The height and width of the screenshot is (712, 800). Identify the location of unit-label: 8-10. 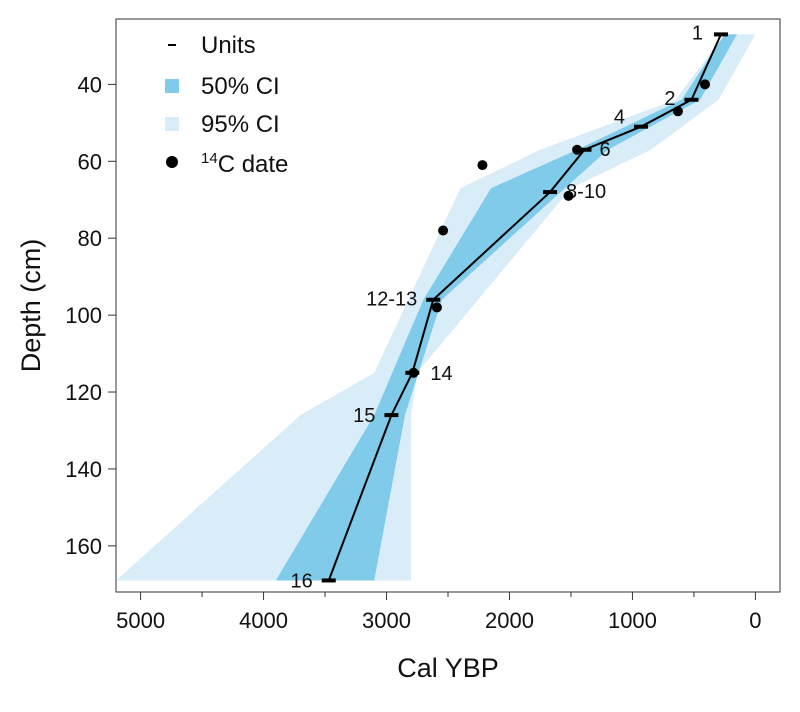
(586, 192).